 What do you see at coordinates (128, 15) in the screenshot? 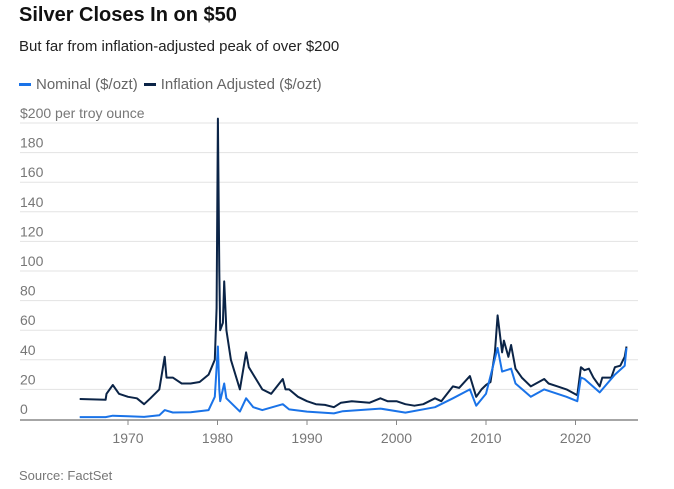
I see `chart-title: Silver Closes In on $50` at bounding box center [128, 15].